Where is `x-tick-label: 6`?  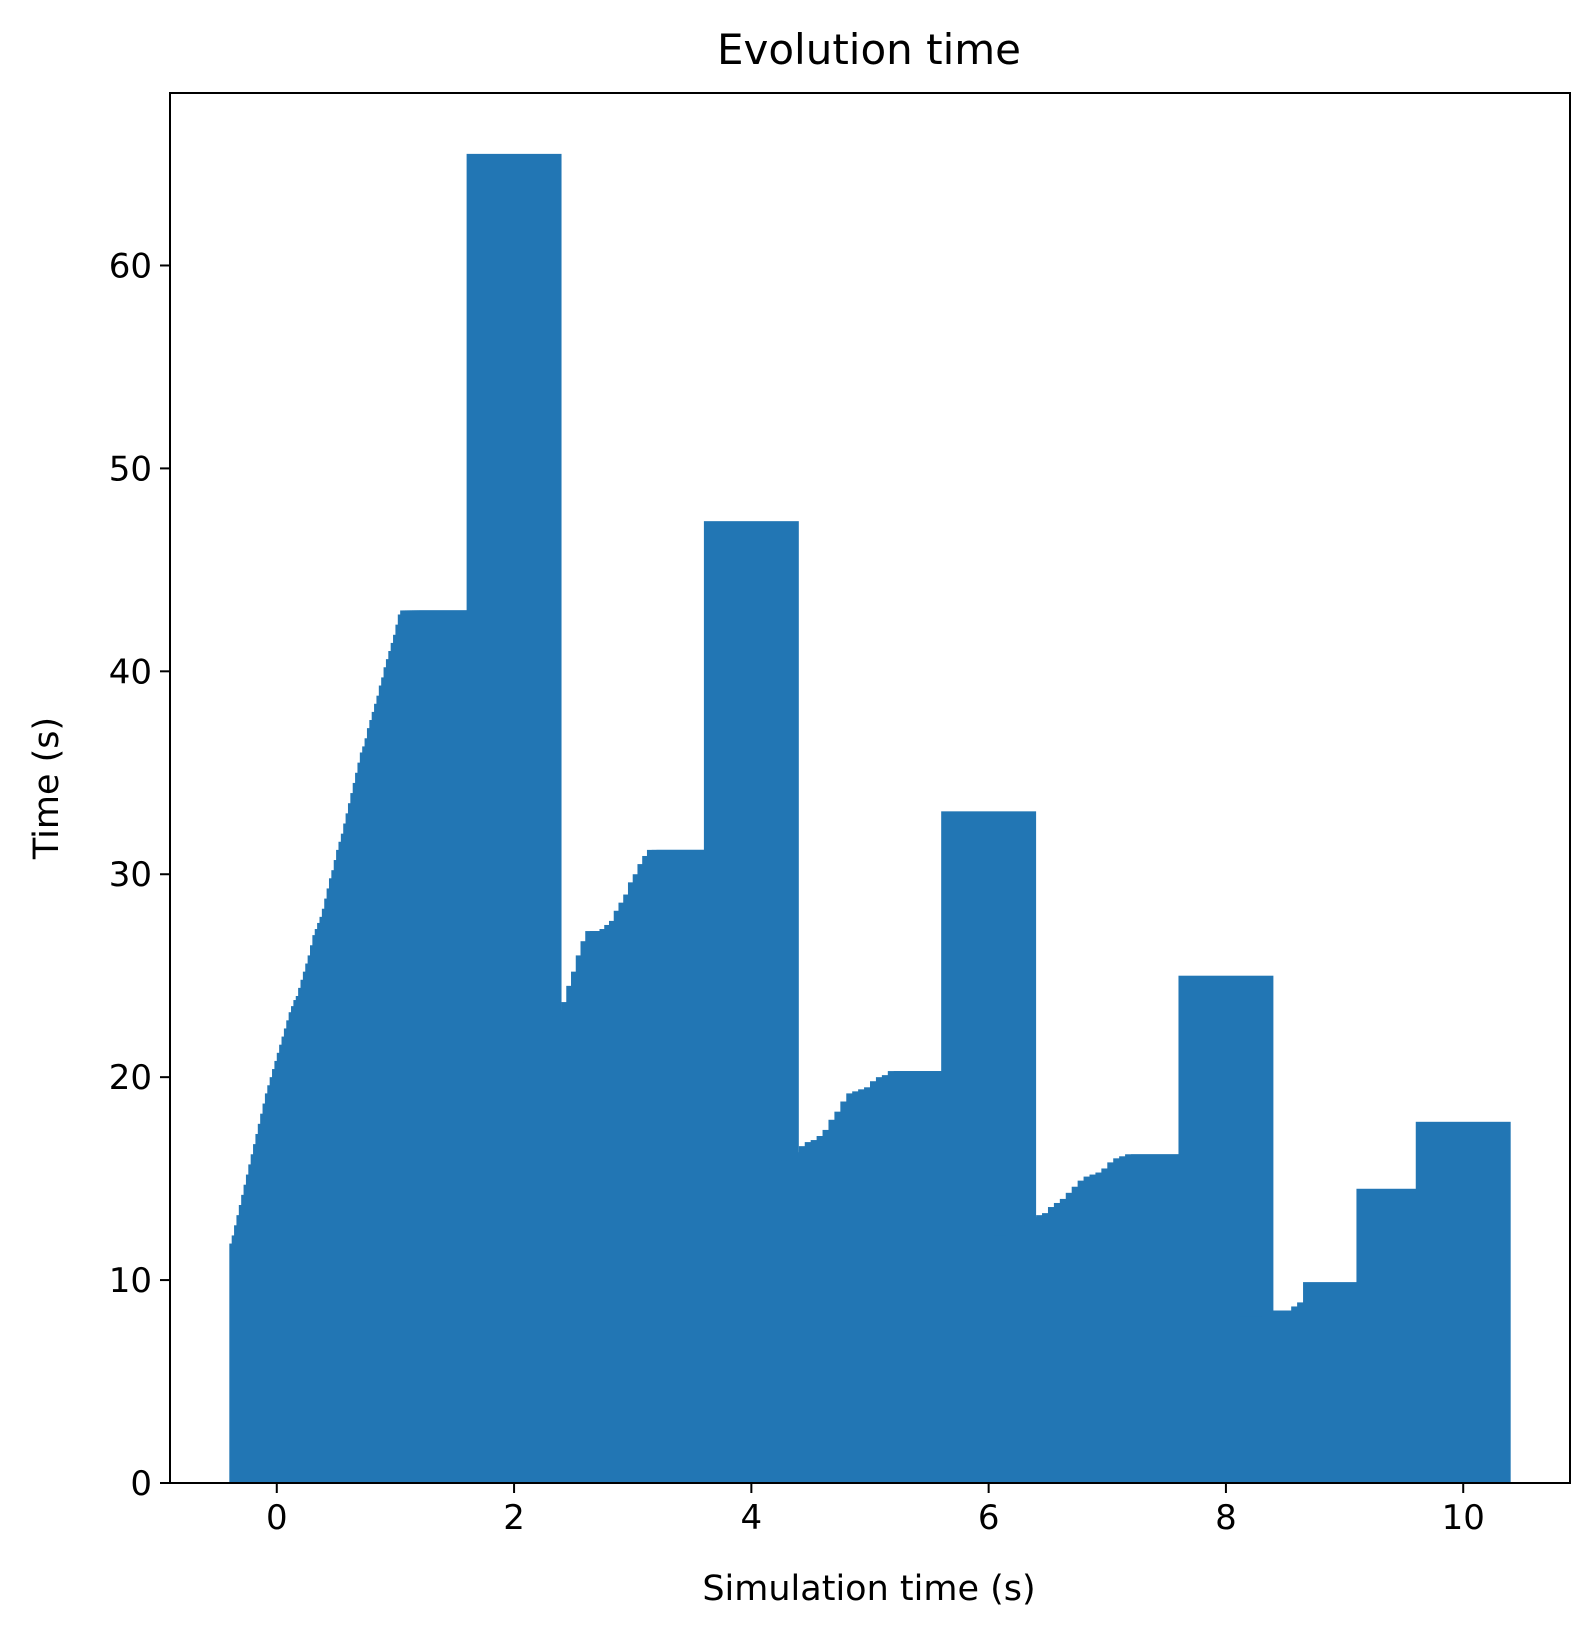
x-tick-label: 6 is located at coordinates (989, 1518).